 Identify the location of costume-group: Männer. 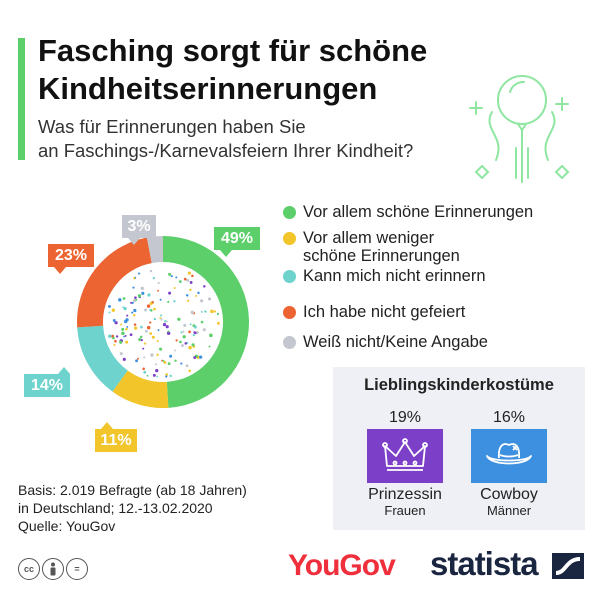
(509, 510).